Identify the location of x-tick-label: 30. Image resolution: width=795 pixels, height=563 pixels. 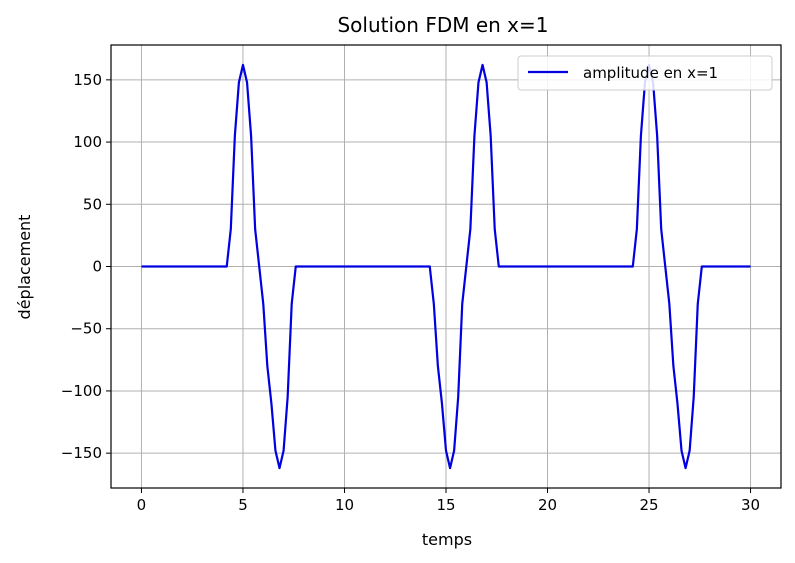
(750, 505).